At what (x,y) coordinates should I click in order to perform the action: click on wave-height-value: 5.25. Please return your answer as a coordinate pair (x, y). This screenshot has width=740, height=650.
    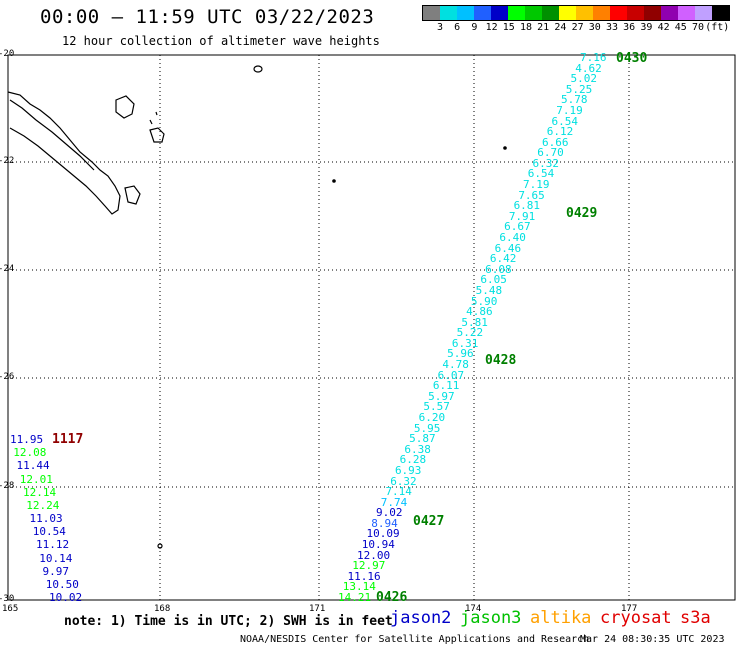
    Looking at the image, I should click on (579, 89).